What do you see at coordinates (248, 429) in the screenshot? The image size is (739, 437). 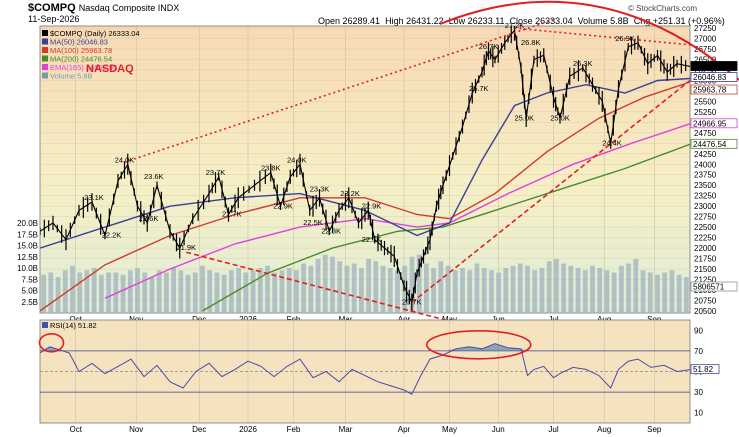 I see `rsi-x-tick-label: 2026` at bounding box center [248, 429].